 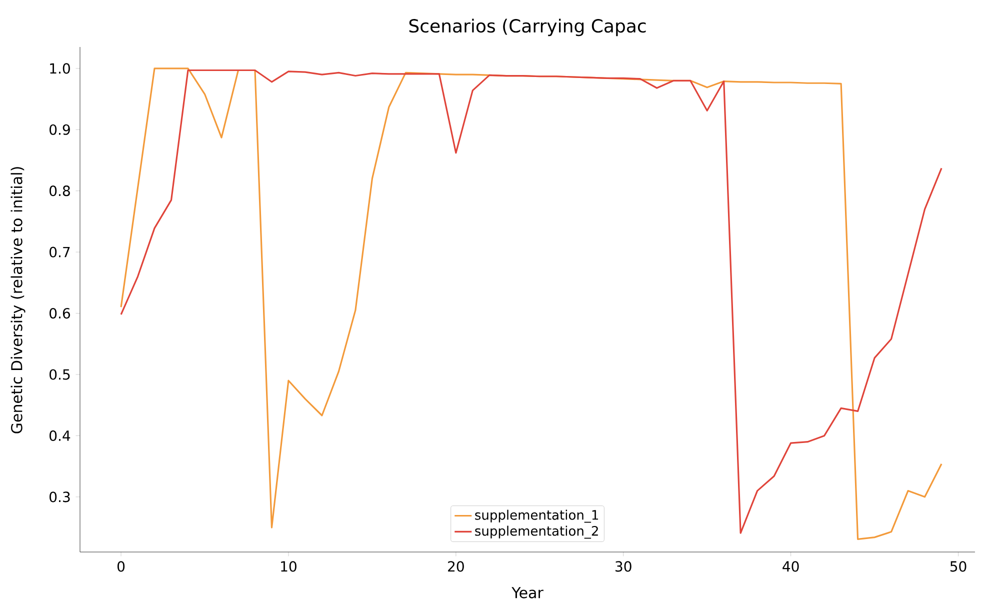 What do you see at coordinates (288, 566) in the screenshot?
I see `x-tick-label: 10` at bounding box center [288, 566].